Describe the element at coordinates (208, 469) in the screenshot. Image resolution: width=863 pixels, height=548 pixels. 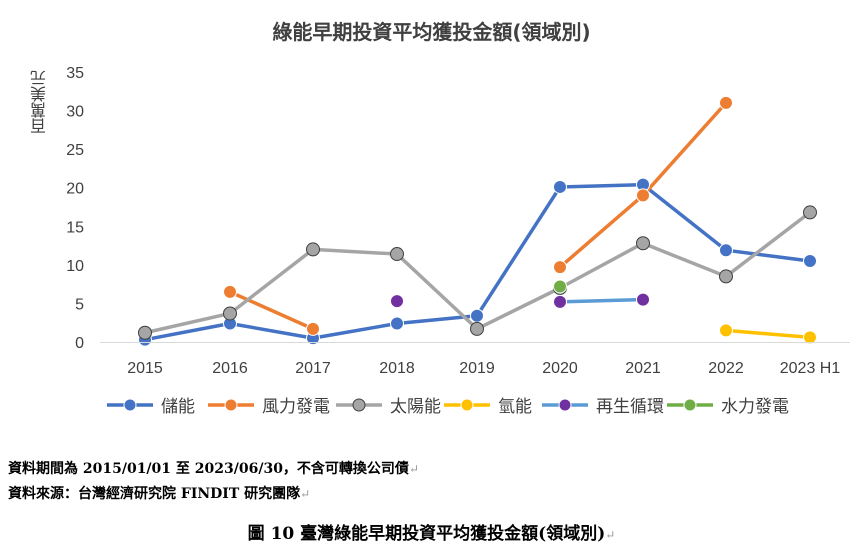
I see `data-period-note-text: 資料期間為 2015/01/01 至 2023/06/30，不含可轉換公司債` at that location.